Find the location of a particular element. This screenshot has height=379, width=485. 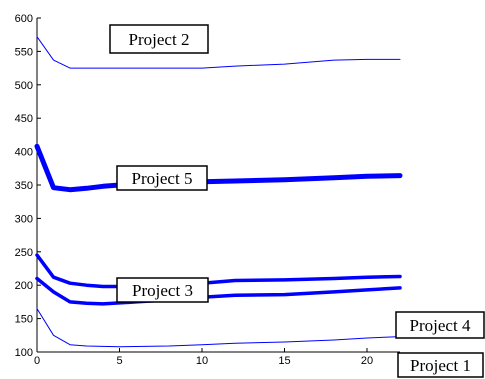

y-tick-label: 400 is located at coordinates (24, 153).